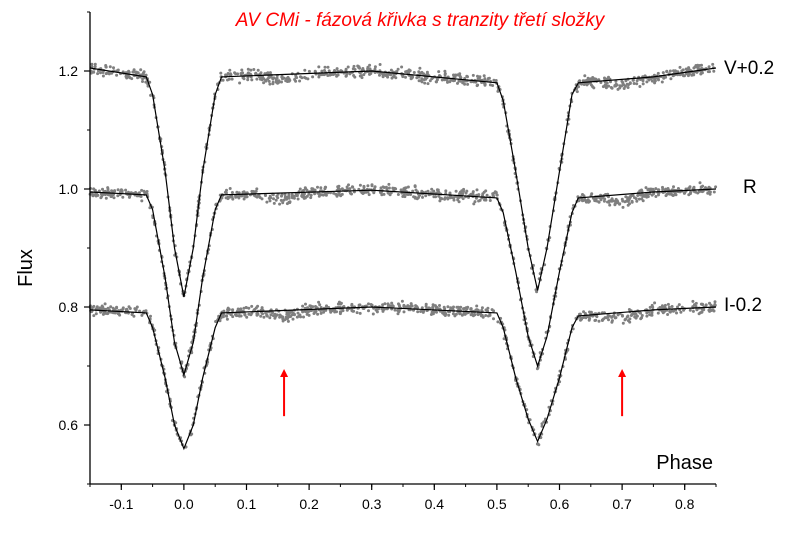 Image resolution: width=807 pixels, height=534 pixels. I want to click on x-tick-label: 0.3, so click(372, 504).